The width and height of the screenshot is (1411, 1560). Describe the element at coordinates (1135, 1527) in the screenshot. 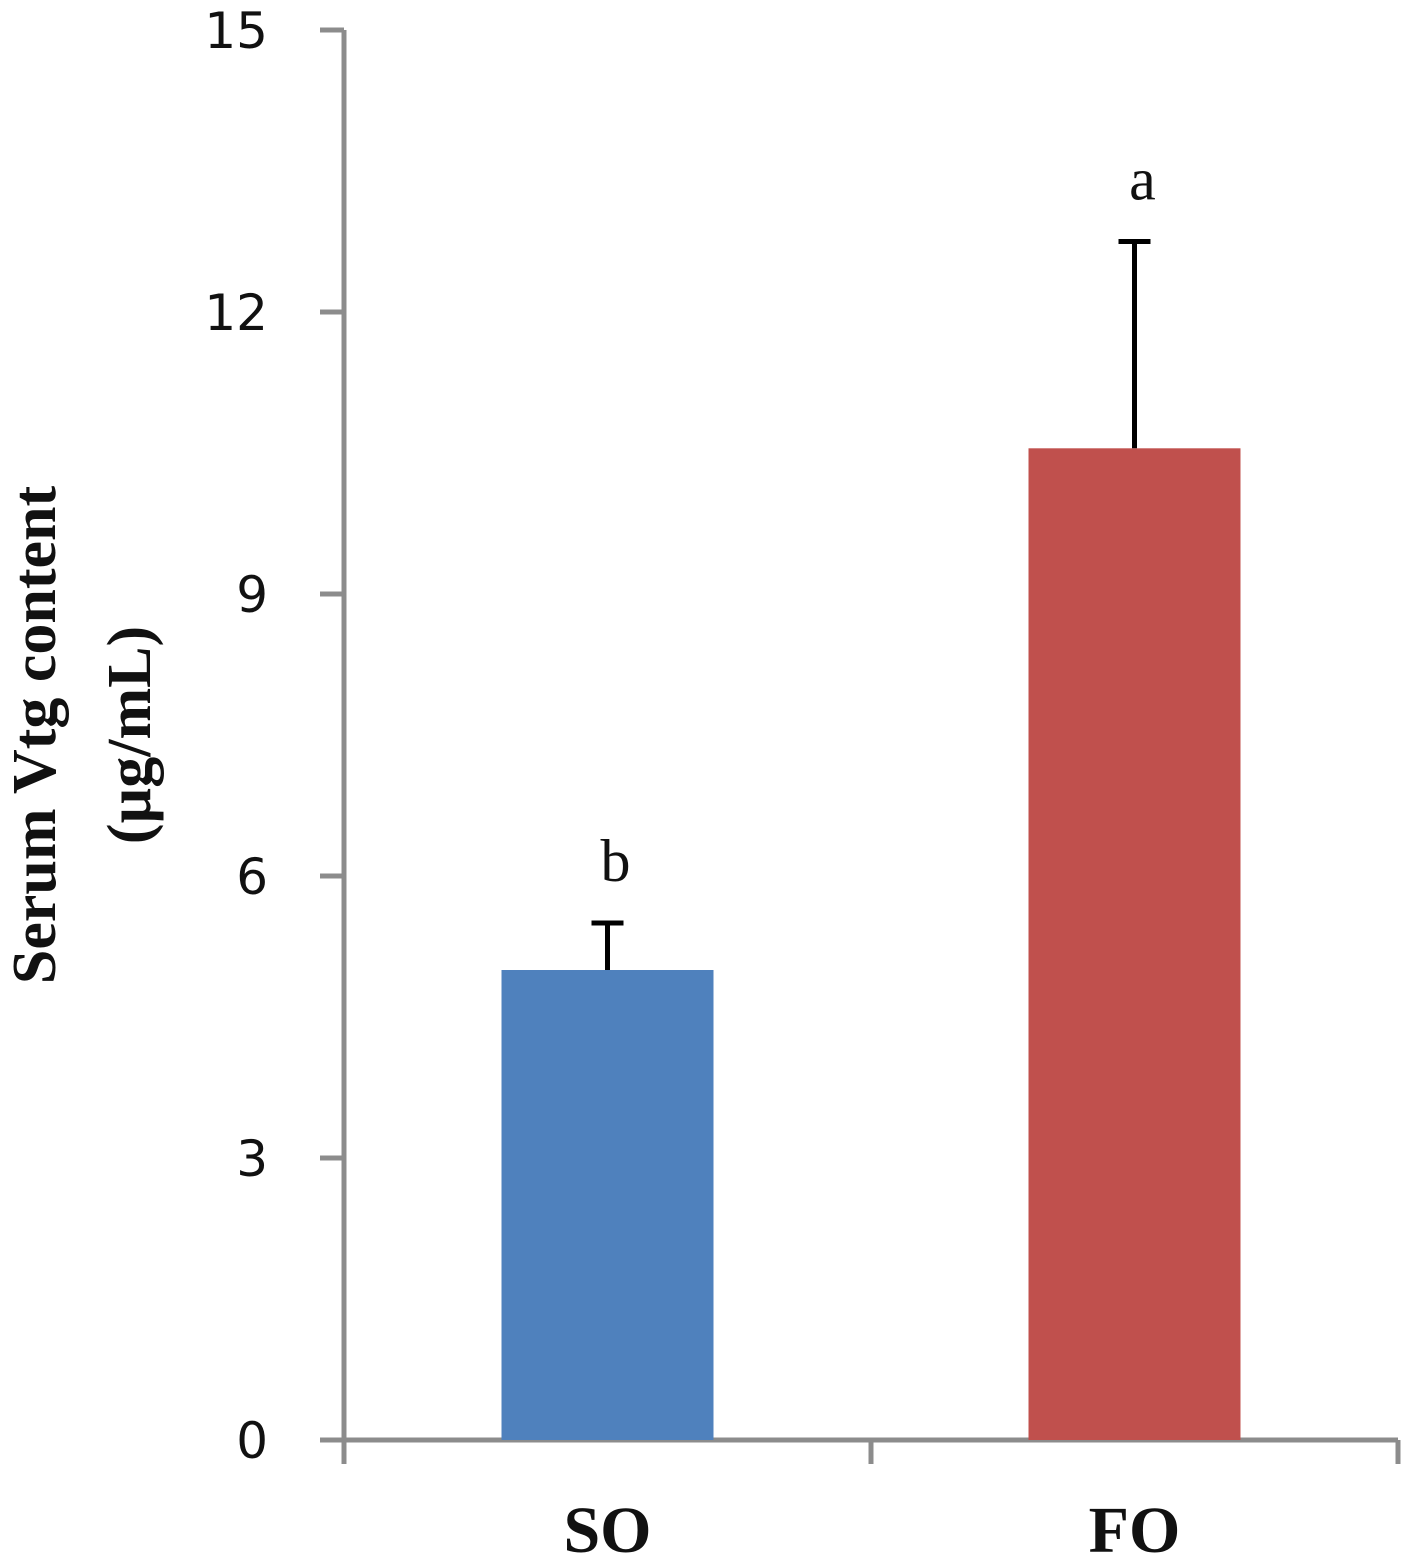

I see `x-tick-label: FO` at that location.